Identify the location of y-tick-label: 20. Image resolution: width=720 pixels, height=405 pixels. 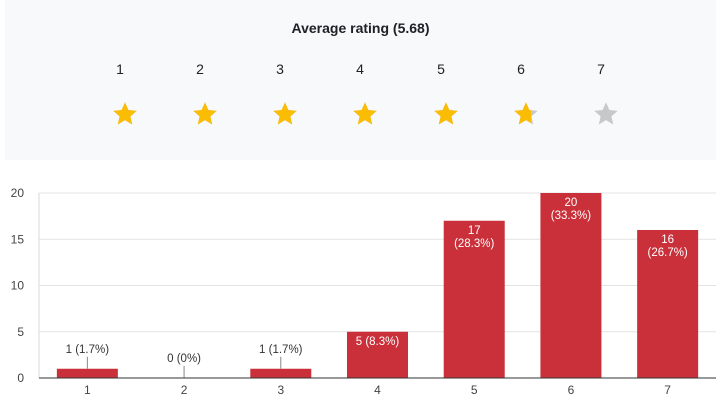
(18, 193).